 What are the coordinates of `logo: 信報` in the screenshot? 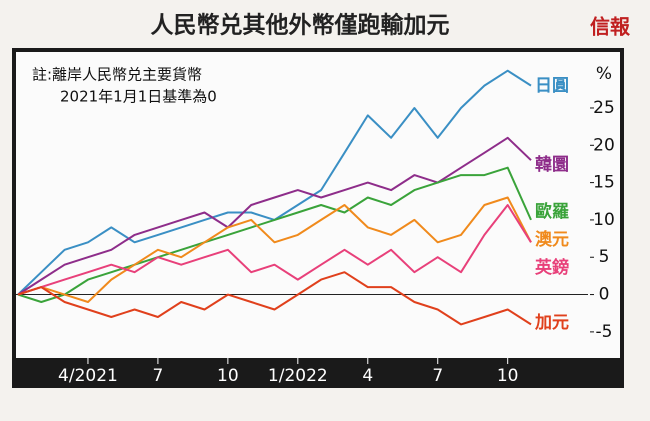 It's located at (610, 27).